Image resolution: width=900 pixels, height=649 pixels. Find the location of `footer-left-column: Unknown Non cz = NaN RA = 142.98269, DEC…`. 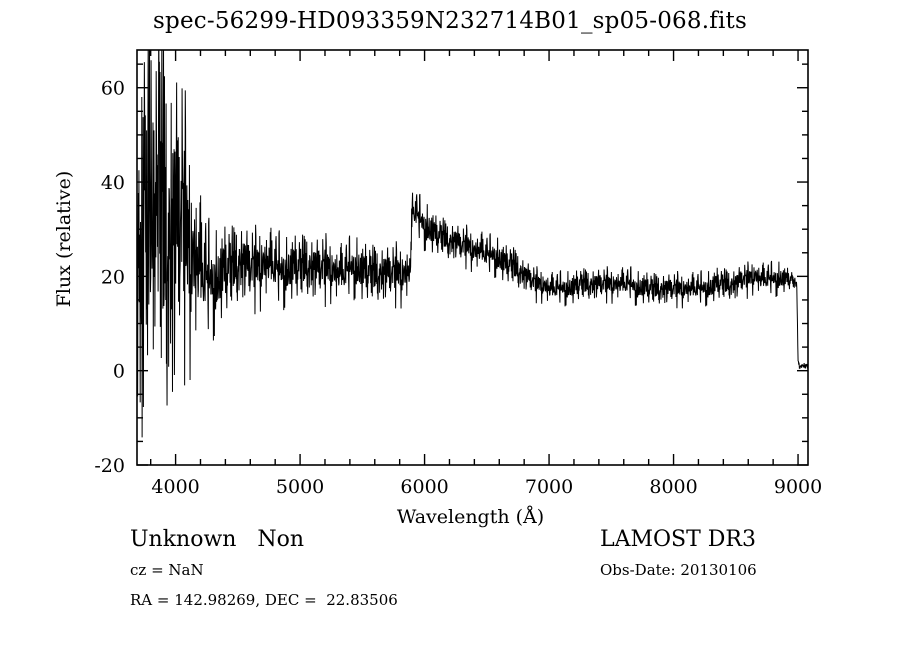

footer-left-column: Unknown Non cz = NaN RA = 142.98269, DEC… is located at coordinates (360, 570).